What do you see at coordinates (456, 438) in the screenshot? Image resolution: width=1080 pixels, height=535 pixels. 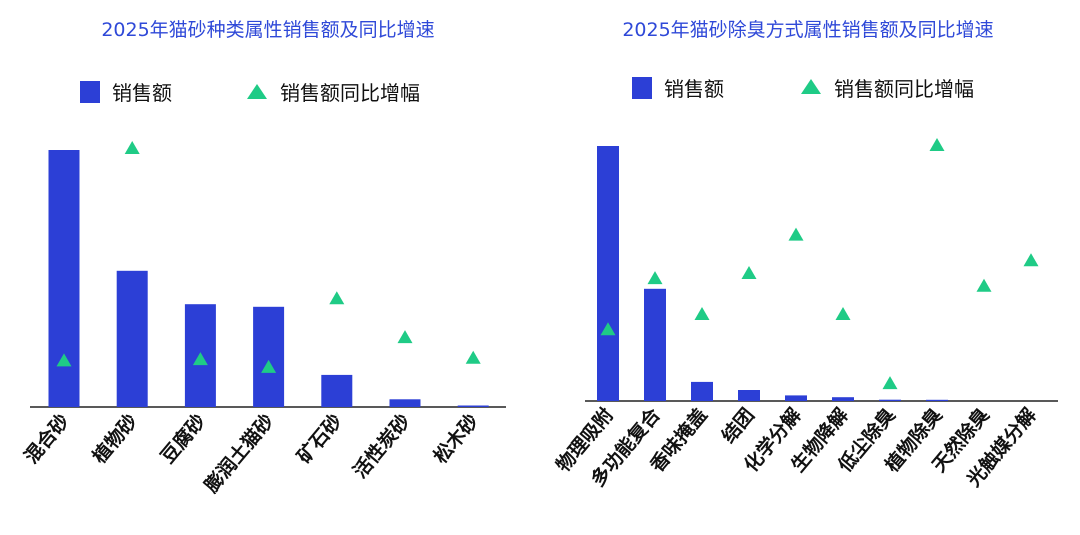 I see `category-tick-label: 松木砂` at bounding box center [456, 438].